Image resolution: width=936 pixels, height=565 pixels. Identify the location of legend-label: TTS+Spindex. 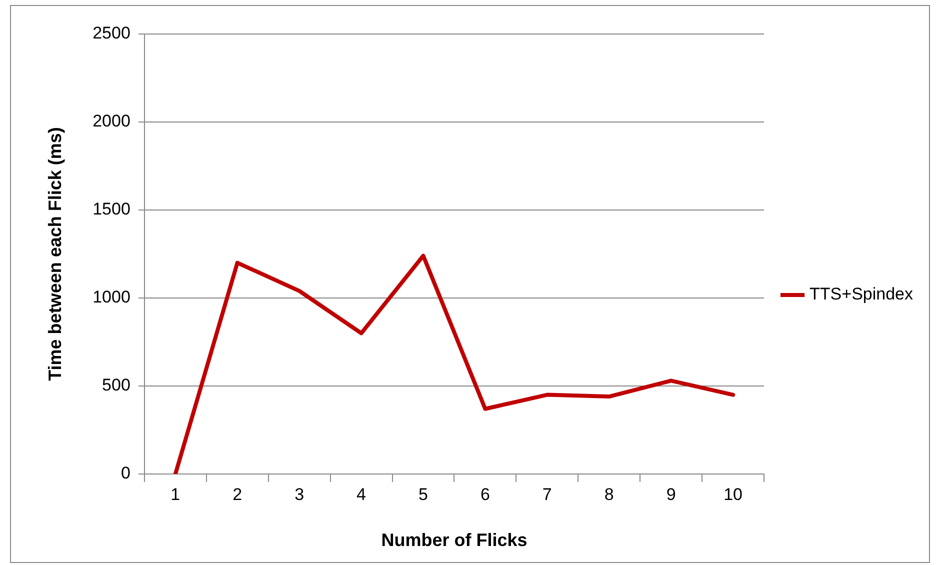
(862, 294).